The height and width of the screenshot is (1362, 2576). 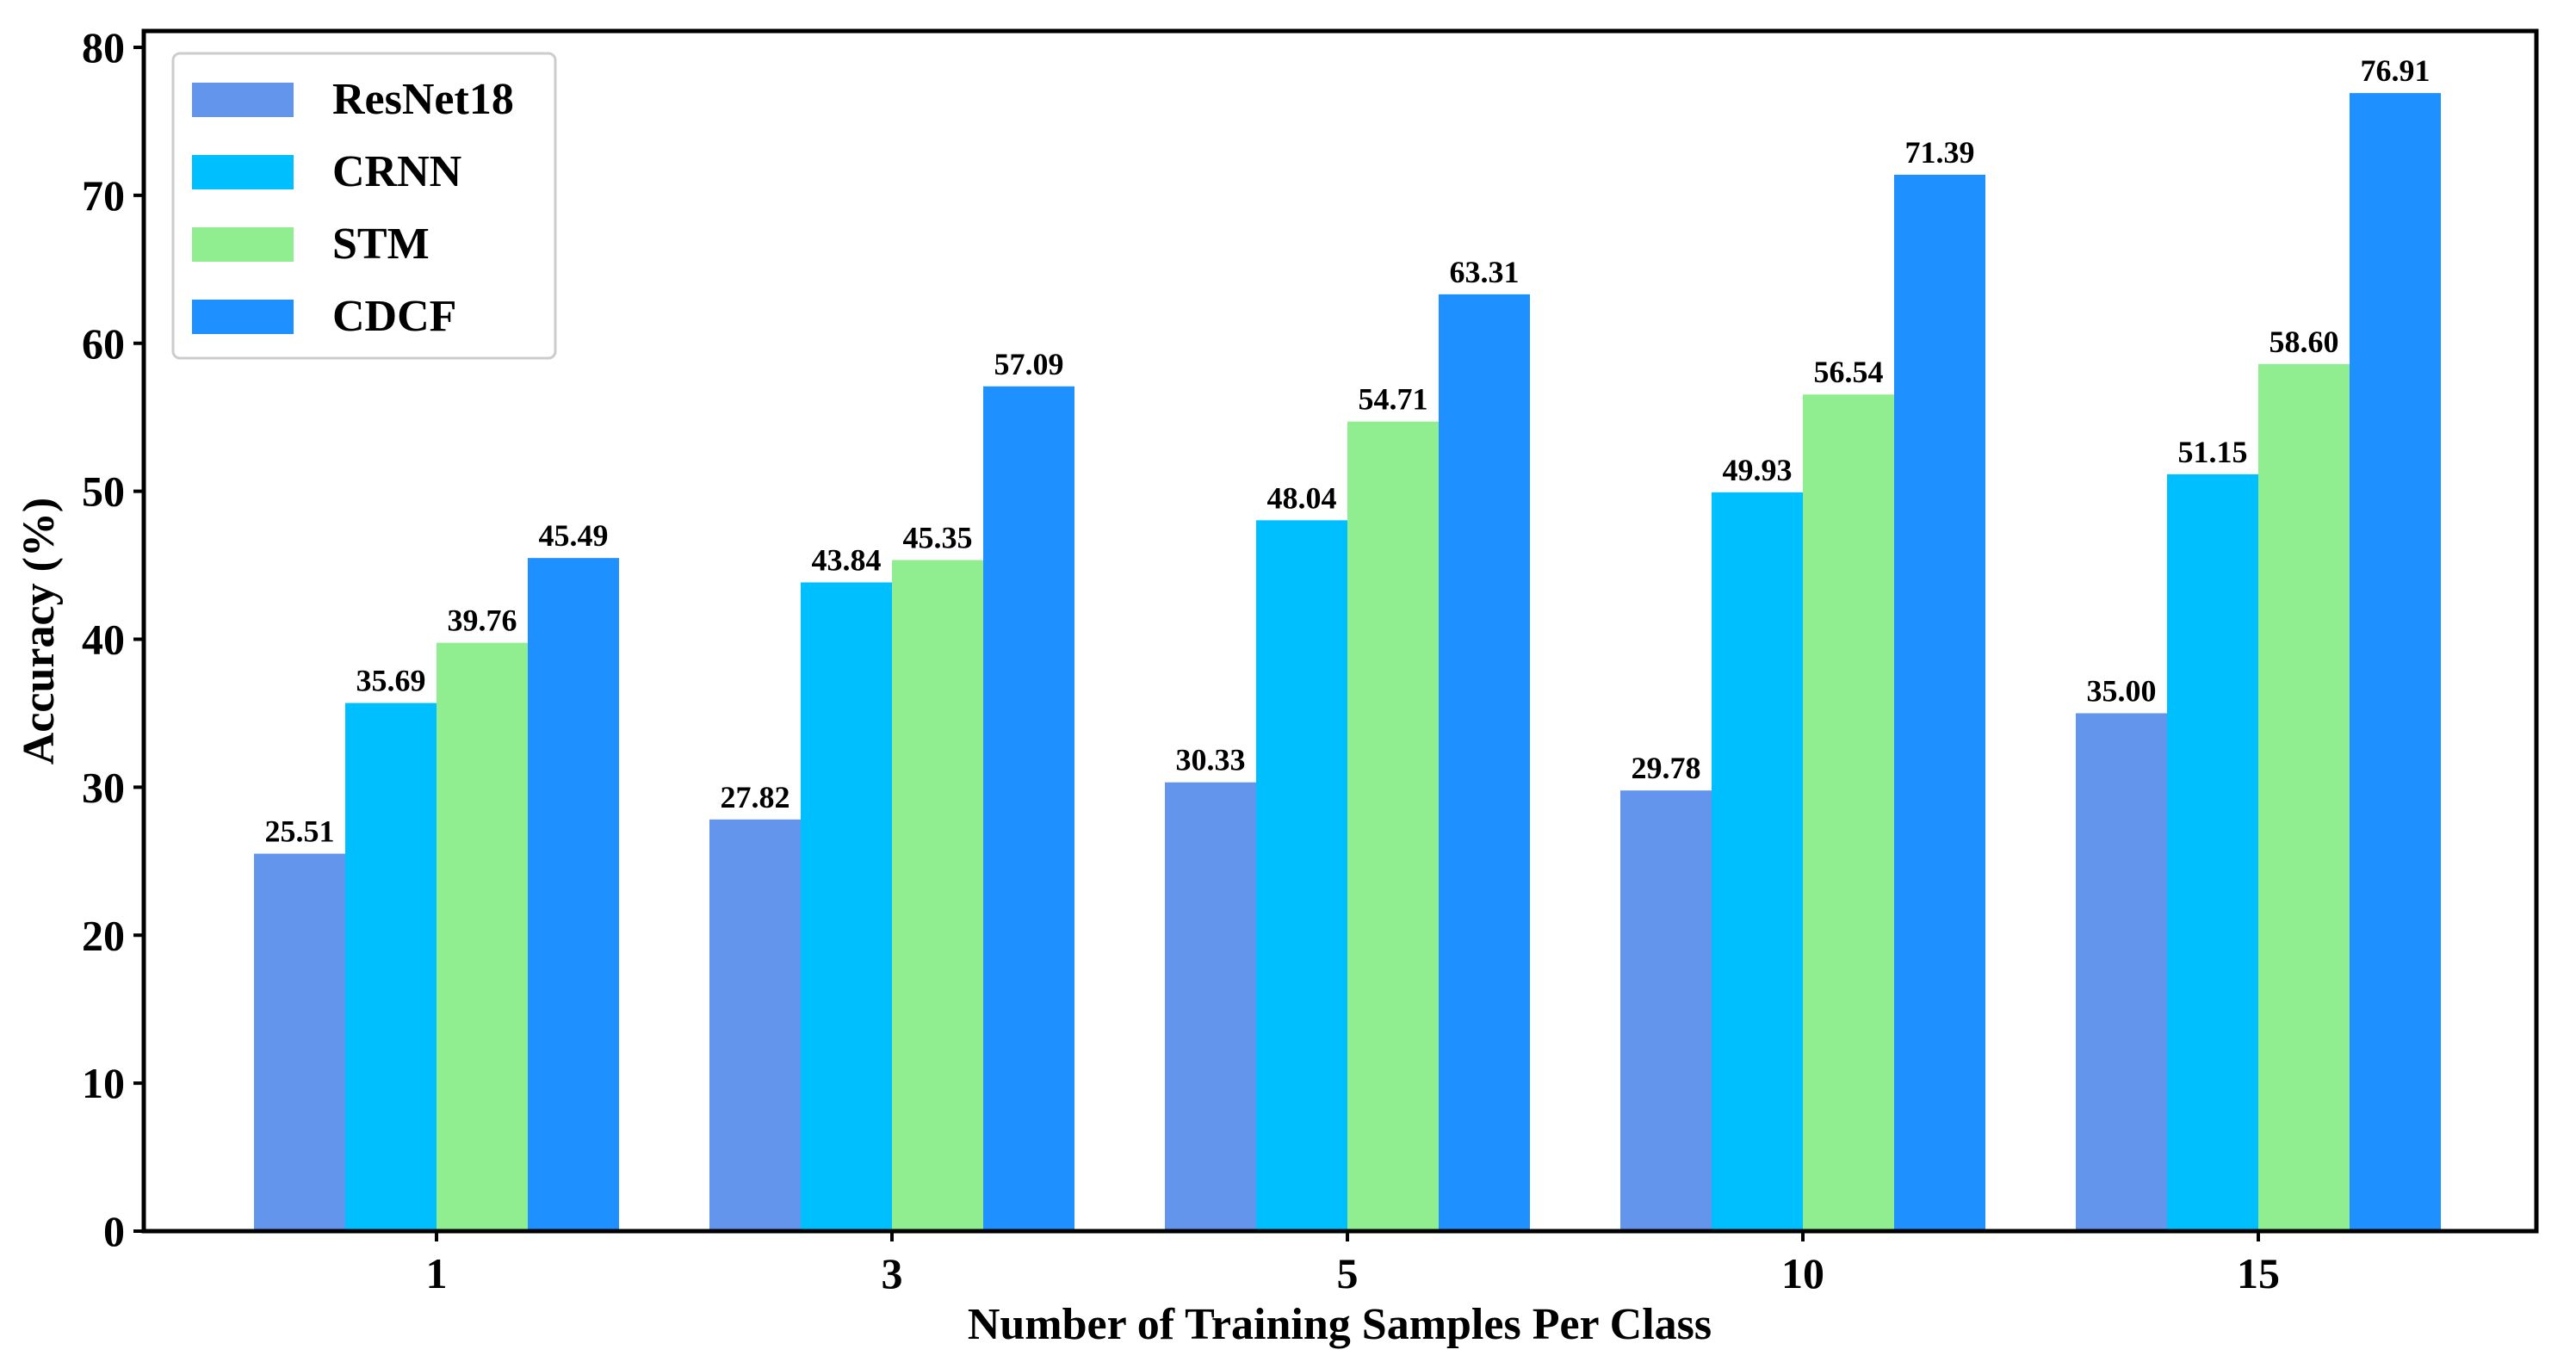 I want to click on legend-label-cdcf: CDCF, so click(x=394, y=316).